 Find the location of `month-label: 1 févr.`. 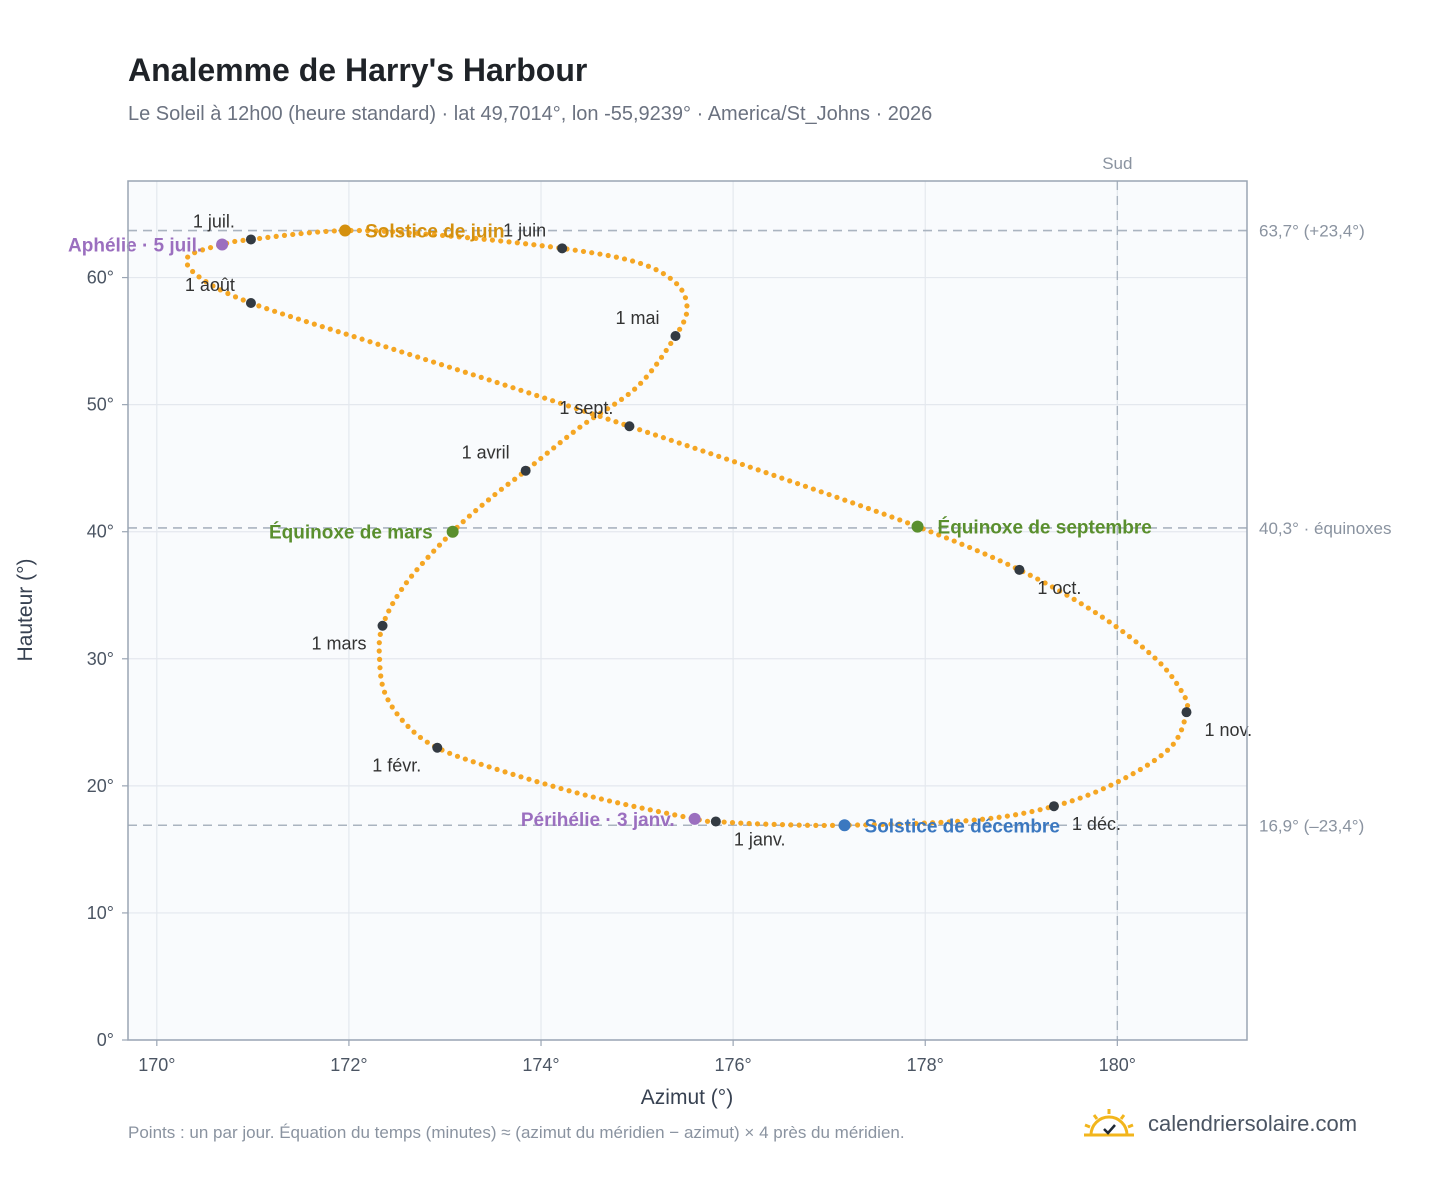

month-label: 1 févr. is located at coordinates (396, 766).